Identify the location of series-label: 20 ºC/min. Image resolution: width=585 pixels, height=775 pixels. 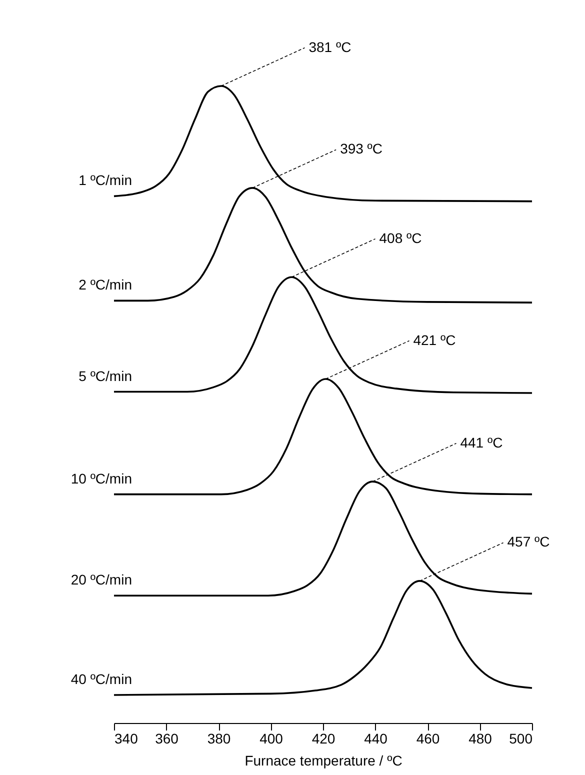
(101, 580).